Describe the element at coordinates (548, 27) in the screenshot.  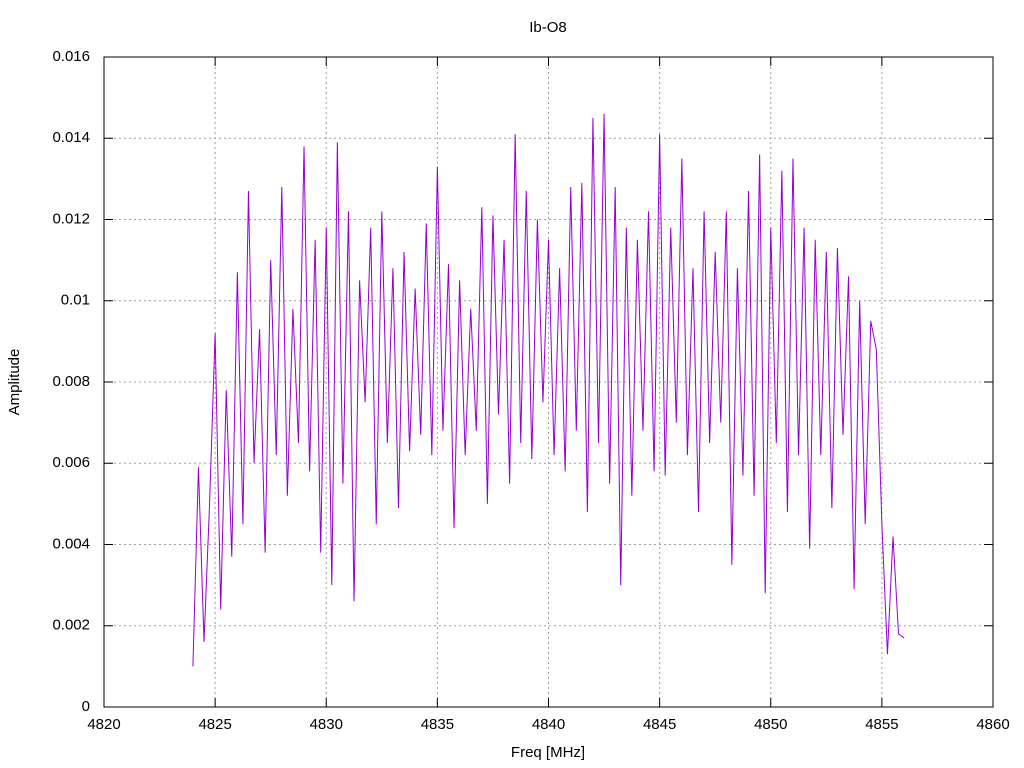
I see `chart-title: Ib-O8` at that location.